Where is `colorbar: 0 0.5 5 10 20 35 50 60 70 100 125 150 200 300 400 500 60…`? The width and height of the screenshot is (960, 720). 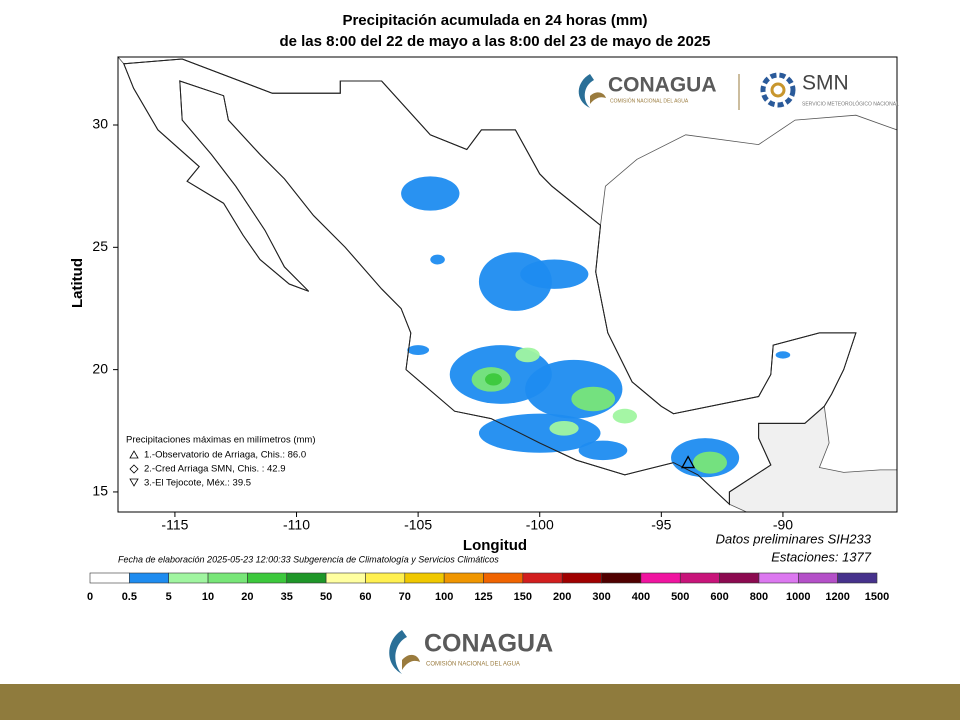 colorbar: 0 0.5 5 10 20 35 50 60 70 100 125 150 200 300 400 500 60… is located at coordinates (488, 587).